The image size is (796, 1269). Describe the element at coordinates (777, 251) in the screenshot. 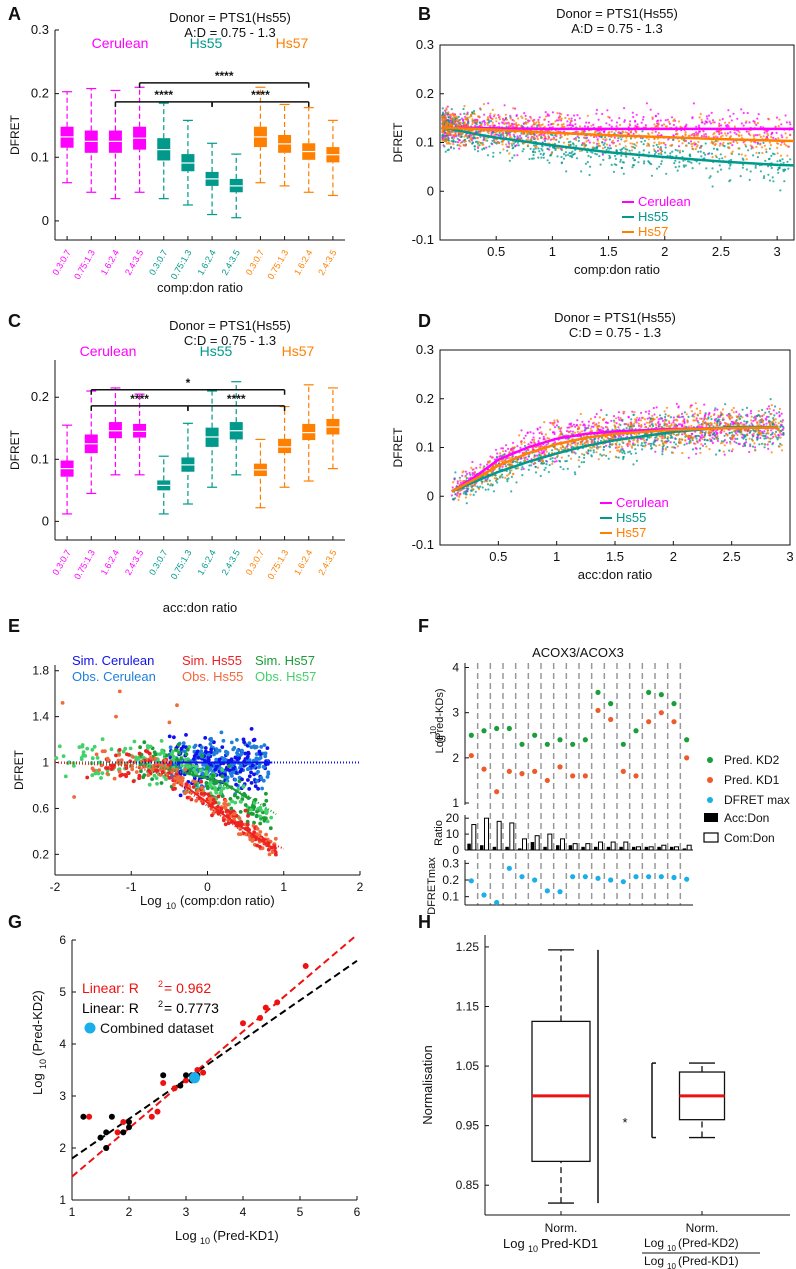

I see `x-tick-label: 3` at that location.